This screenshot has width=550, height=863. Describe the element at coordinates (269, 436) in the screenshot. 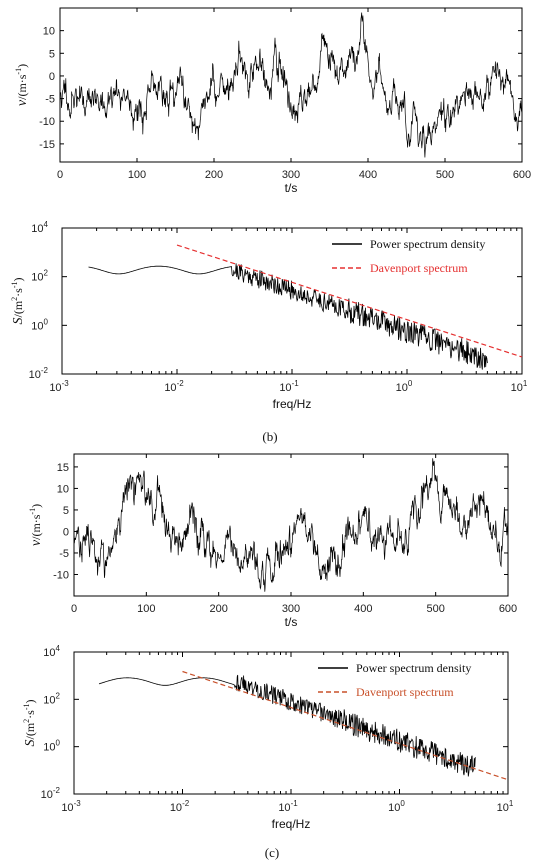

I see `caption-b: (b)` at that location.